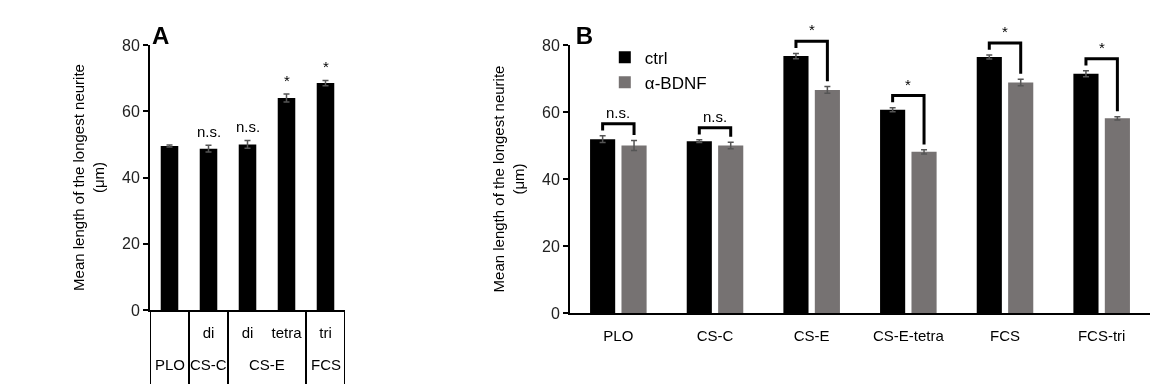  Describe the element at coordinates (160, 35) in the screenshot. I see `chart-title: A` at that location.